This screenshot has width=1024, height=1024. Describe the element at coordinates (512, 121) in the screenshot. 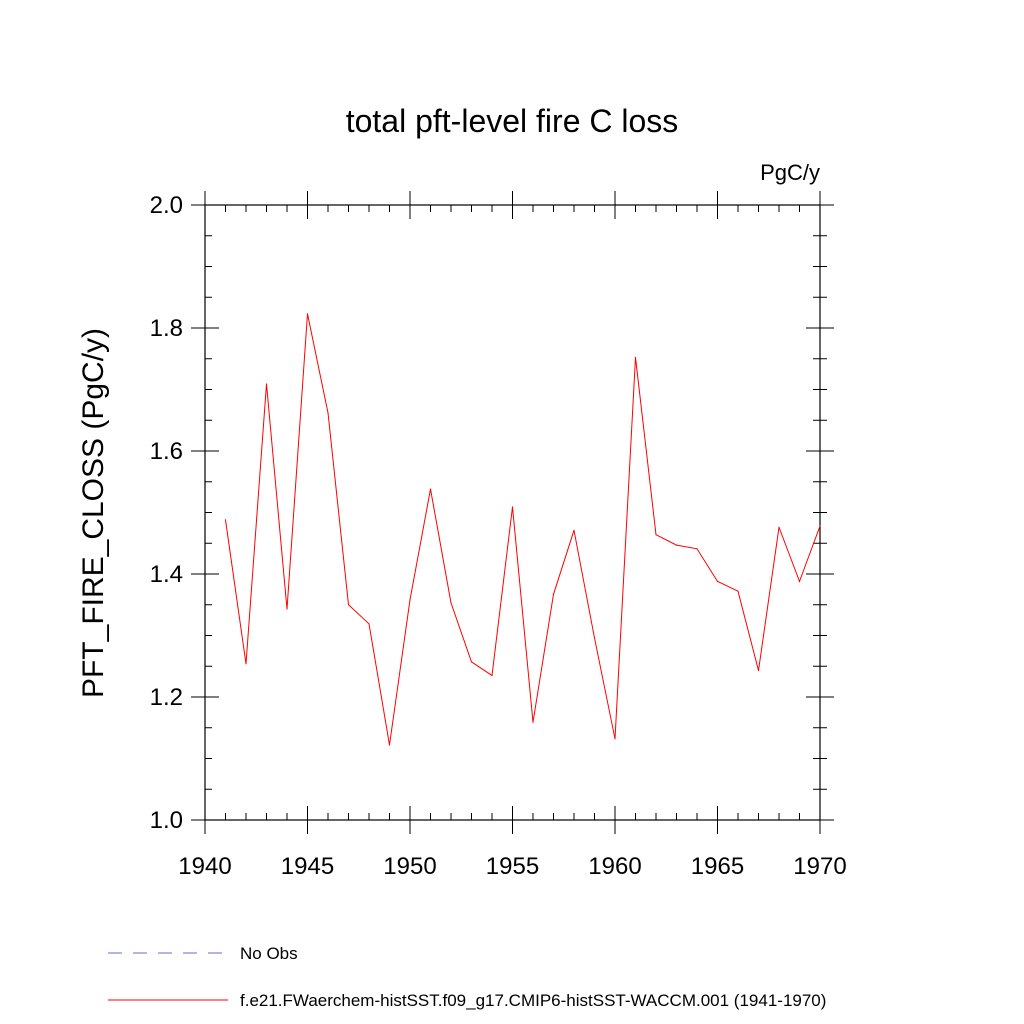

I see `chart-title: total pft-level fire C loss` at that location.